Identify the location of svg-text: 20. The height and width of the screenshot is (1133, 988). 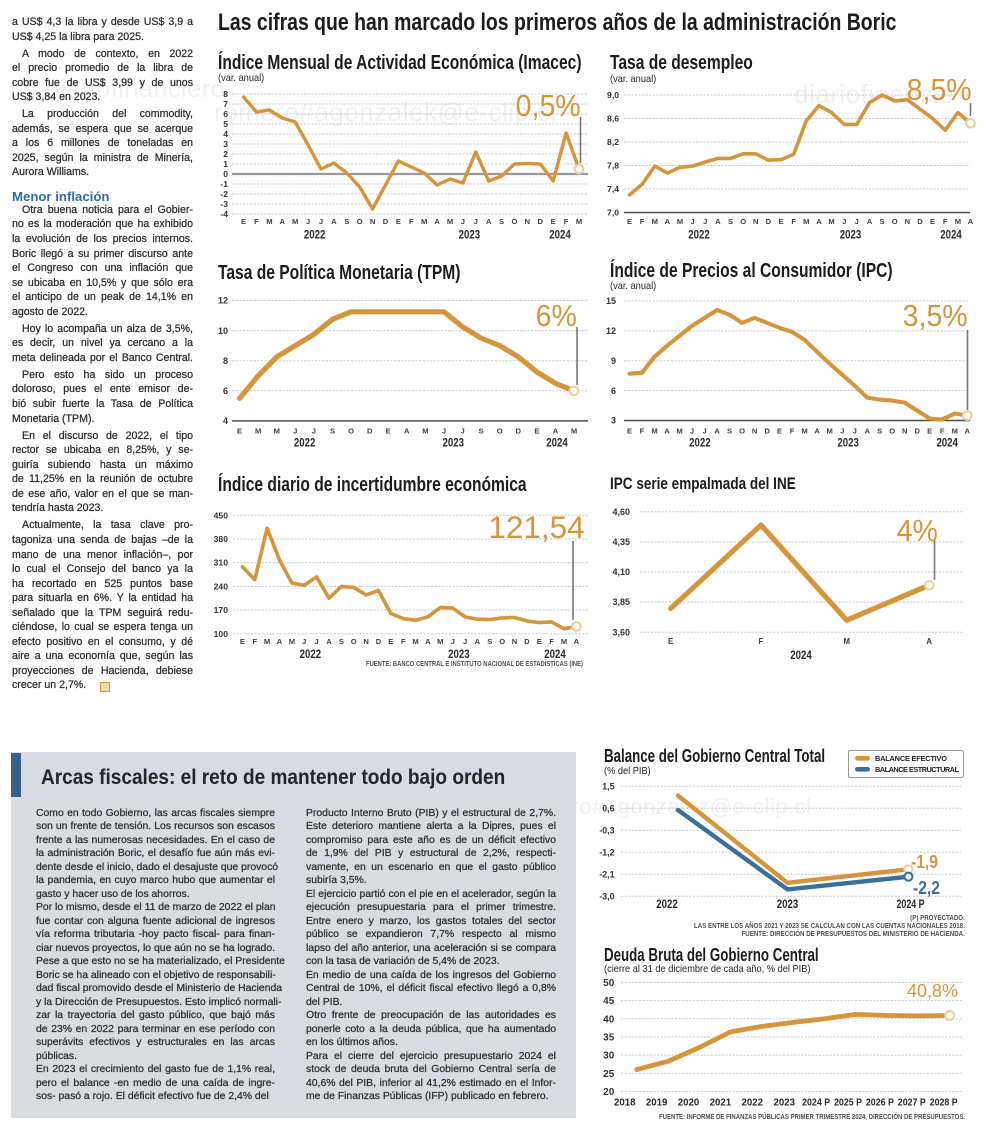
(609, 1092).